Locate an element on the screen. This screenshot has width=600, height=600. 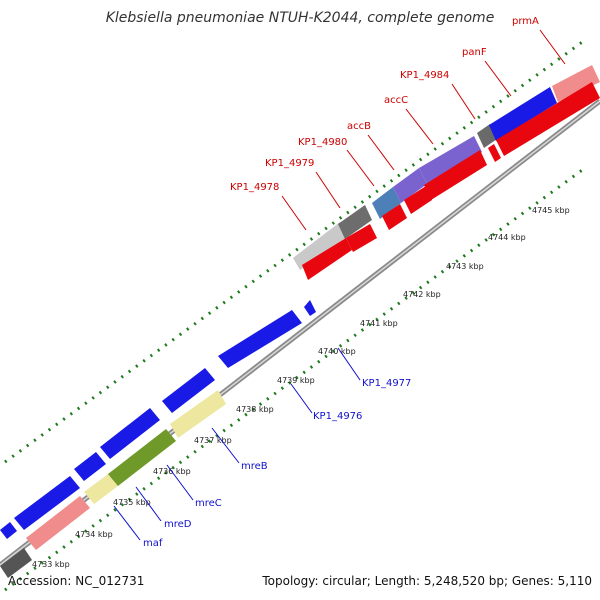
scale-label: 4739 kbp is located at coordinates (296, 380).